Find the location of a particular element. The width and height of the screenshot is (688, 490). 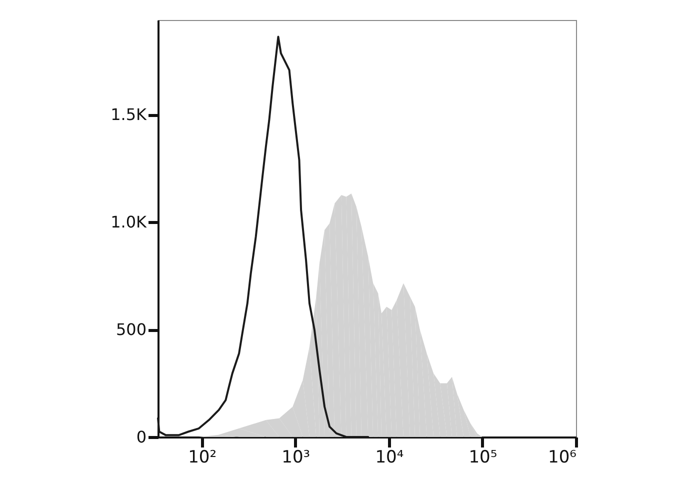

x-tick-label: 10⁶ is located at coordinates (562, 458).